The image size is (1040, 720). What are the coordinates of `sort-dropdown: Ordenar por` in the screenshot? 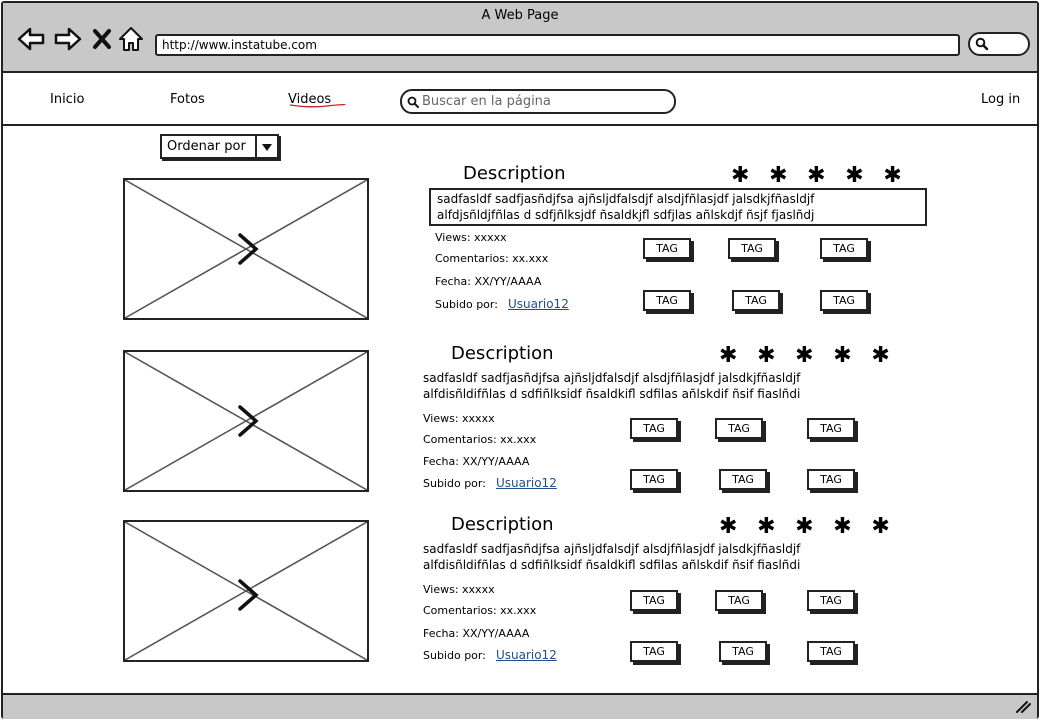 It's located at (219, 146).